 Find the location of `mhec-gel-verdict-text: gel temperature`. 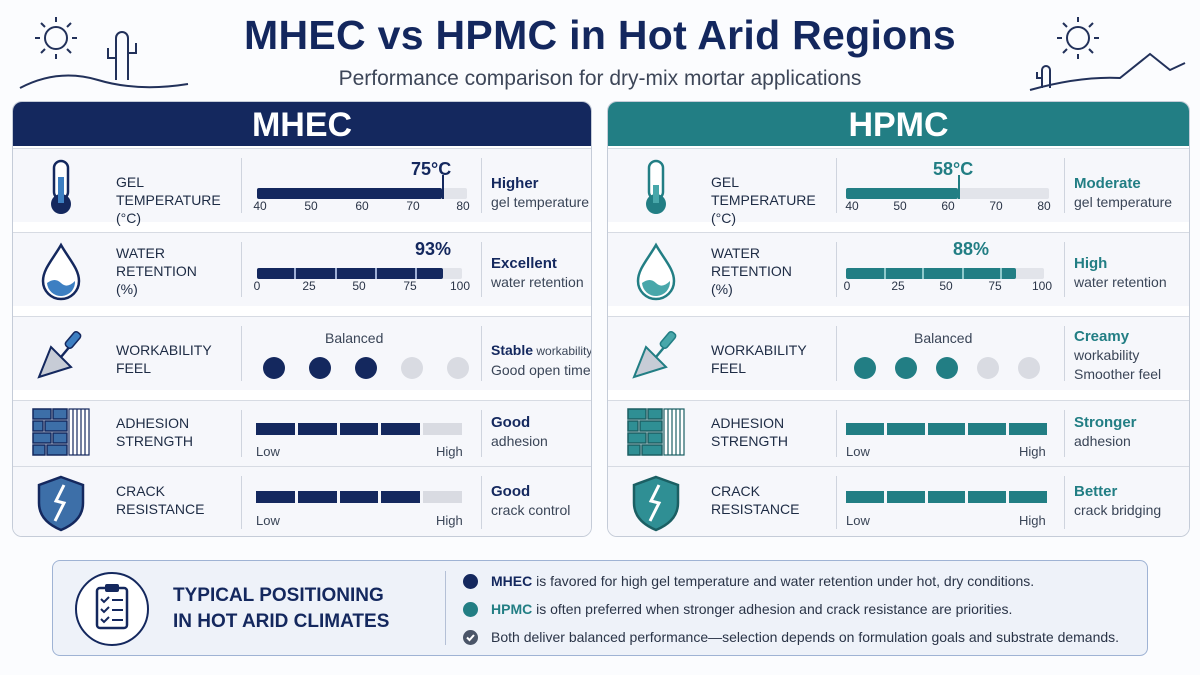

mhec-gel-verdict-text: gel temperature is located at coordinates (540, 202).